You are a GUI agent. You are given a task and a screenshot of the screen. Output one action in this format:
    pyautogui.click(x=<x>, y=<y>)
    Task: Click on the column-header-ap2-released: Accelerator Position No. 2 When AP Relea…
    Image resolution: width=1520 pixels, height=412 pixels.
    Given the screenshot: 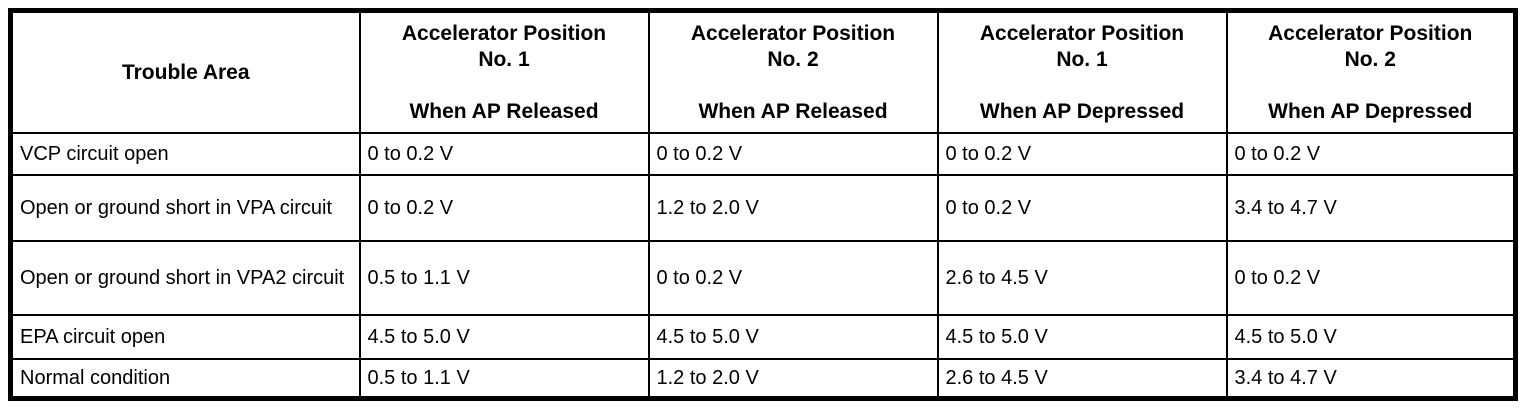 What is the action you would take?
    pyautogui.click(x=793, y=71)
    